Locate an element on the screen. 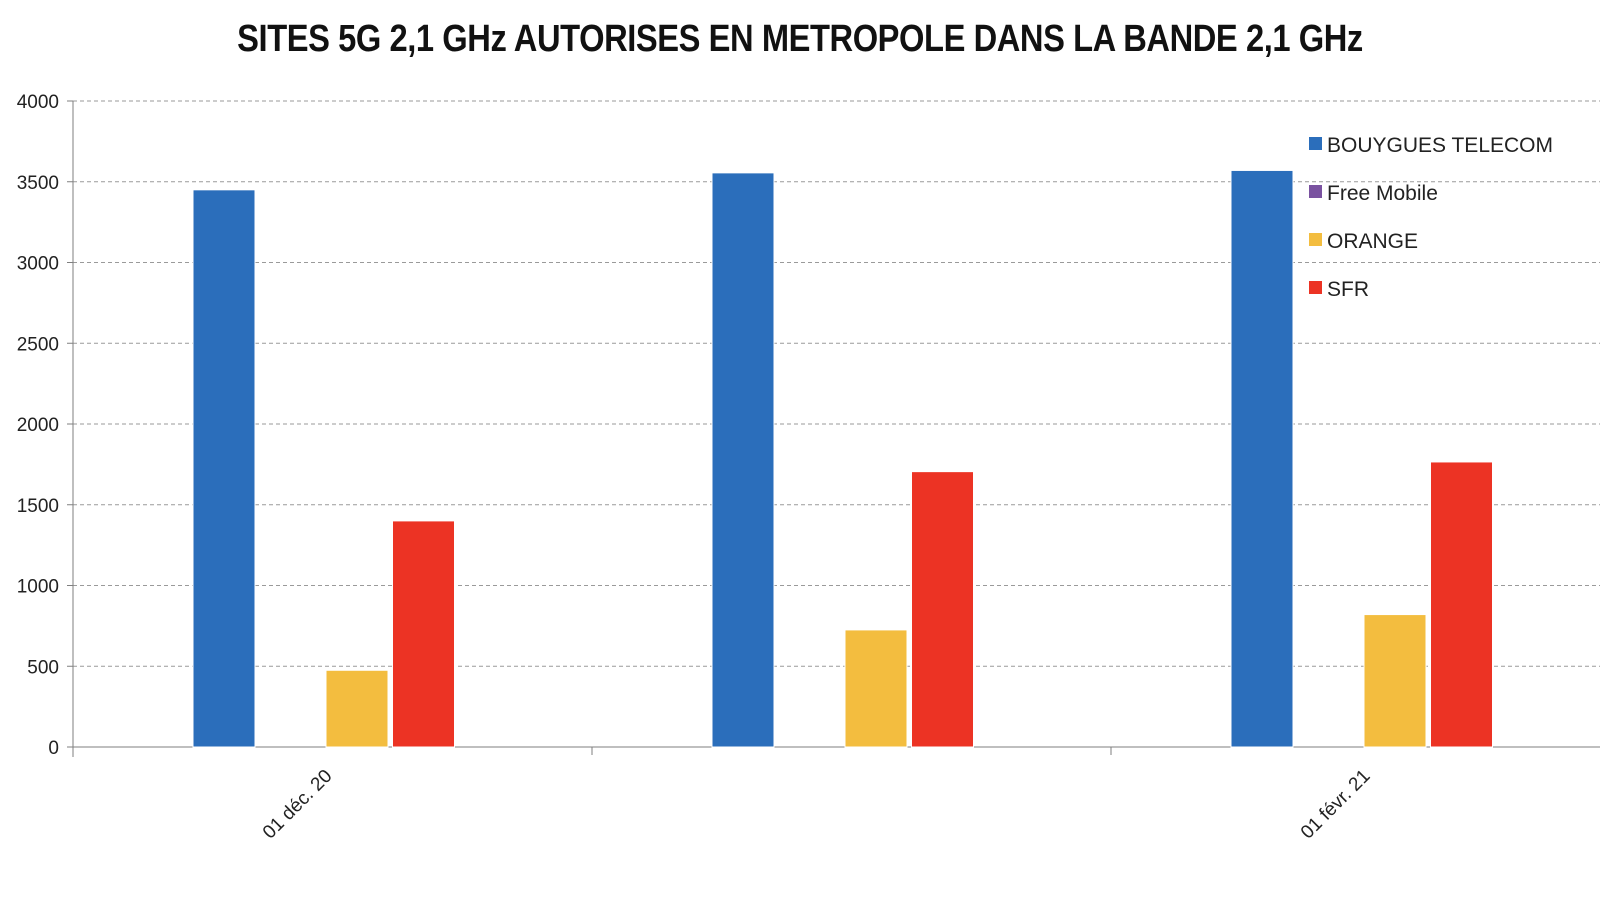  y-tick-label: 0 is located at coordinates (53, 748).